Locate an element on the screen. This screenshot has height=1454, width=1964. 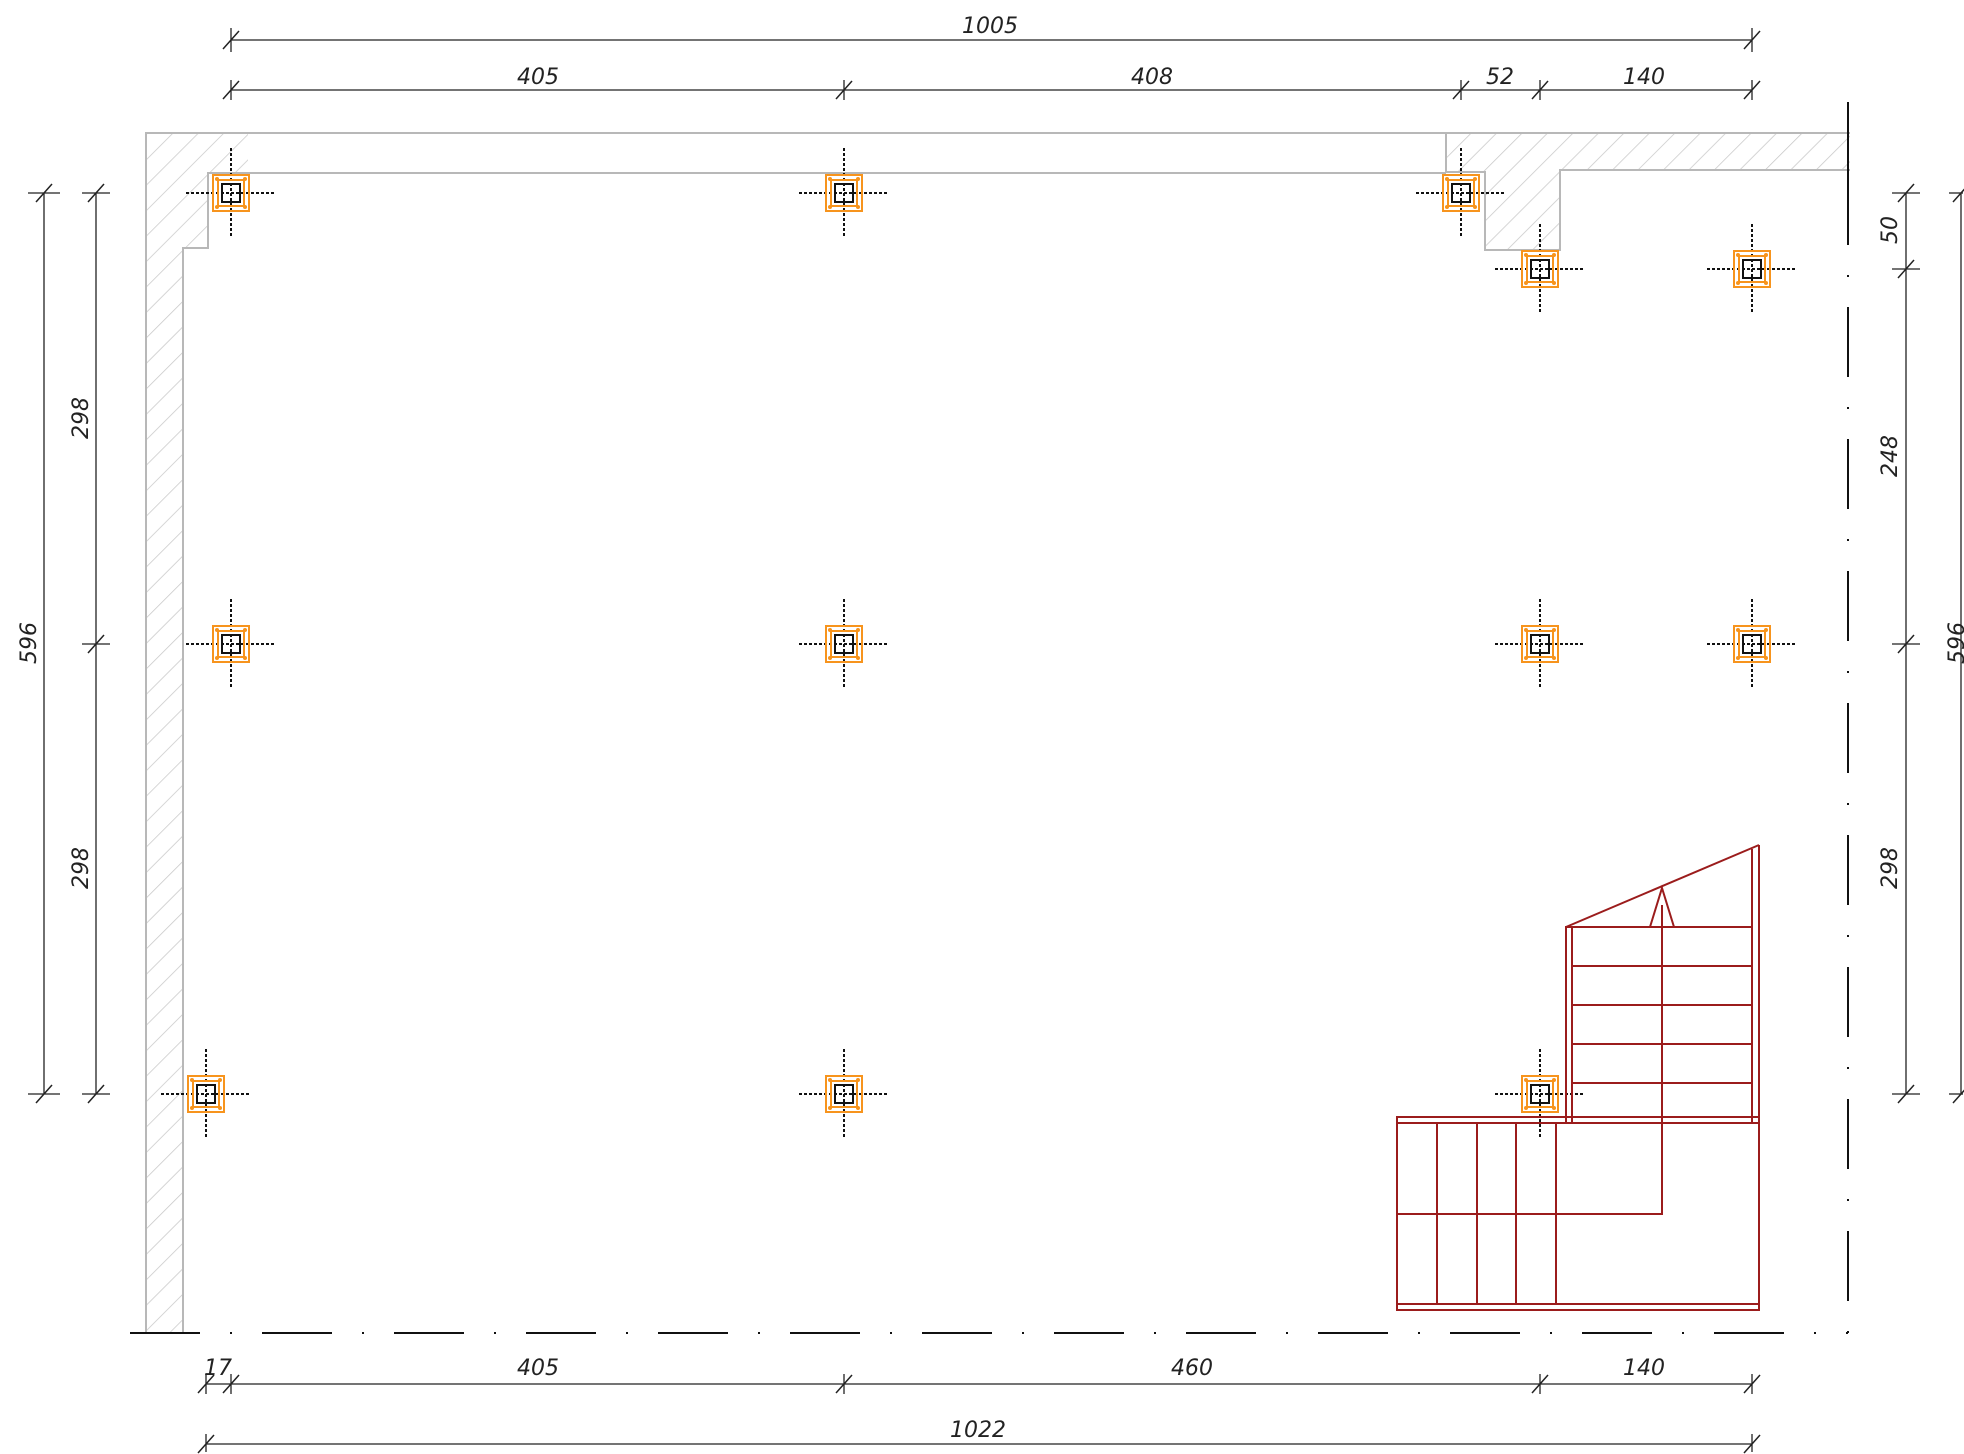
dim-left-segment: 298 is located at coordinates (81, 868).